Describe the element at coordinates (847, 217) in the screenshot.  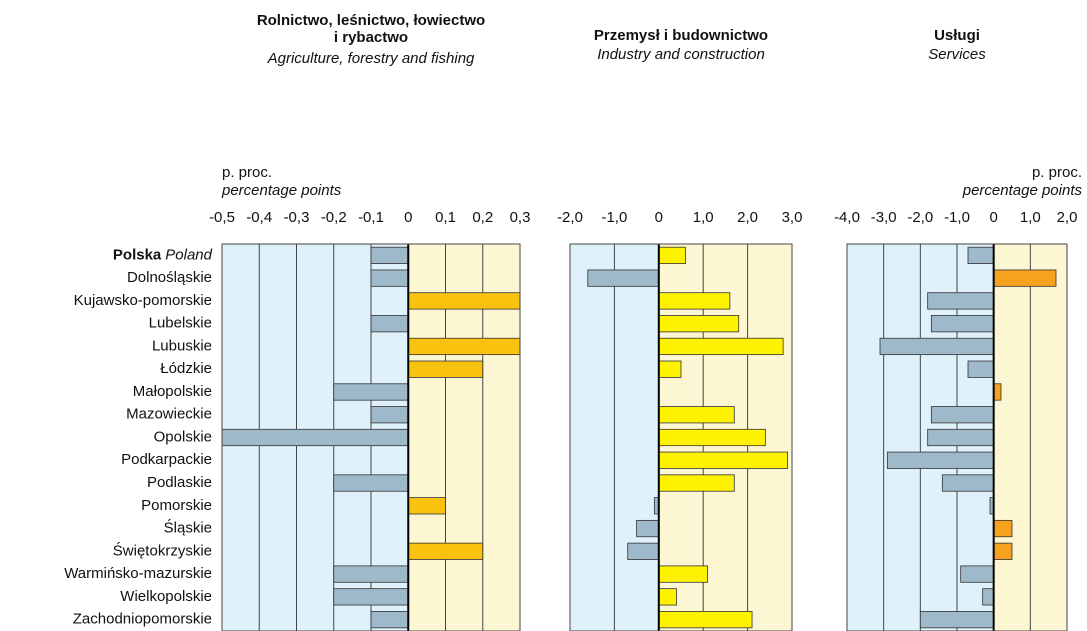
I see `x-tick-label: -4,0` at that location.